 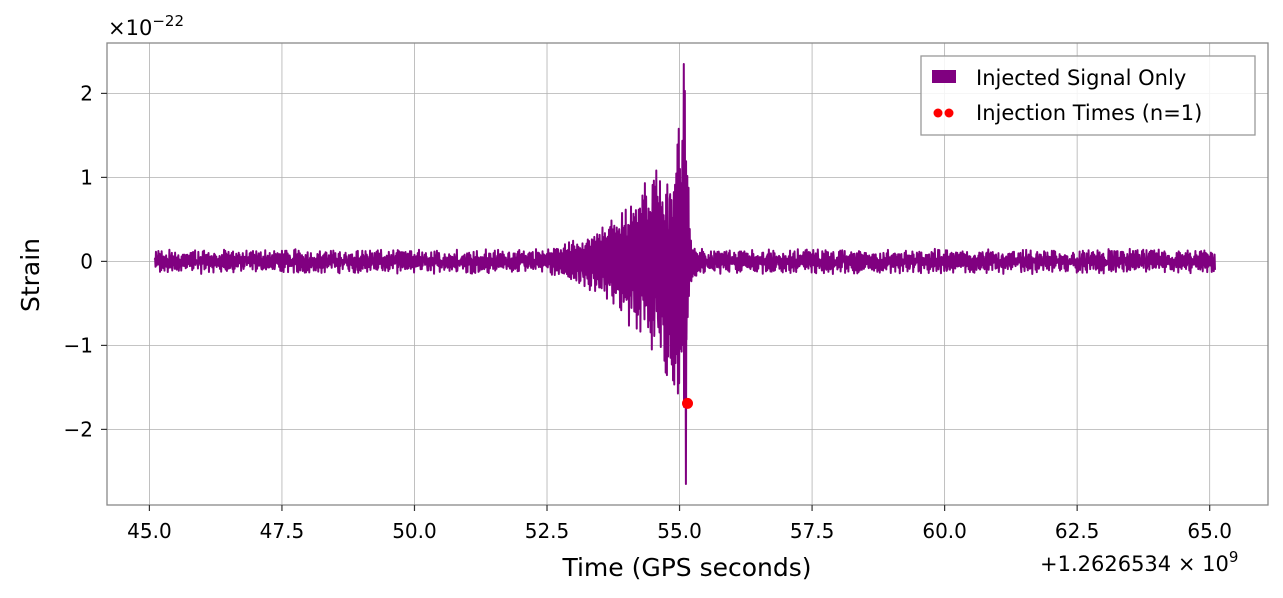 I want to click on y-tick-label: −1, so click(x=78, y=345).